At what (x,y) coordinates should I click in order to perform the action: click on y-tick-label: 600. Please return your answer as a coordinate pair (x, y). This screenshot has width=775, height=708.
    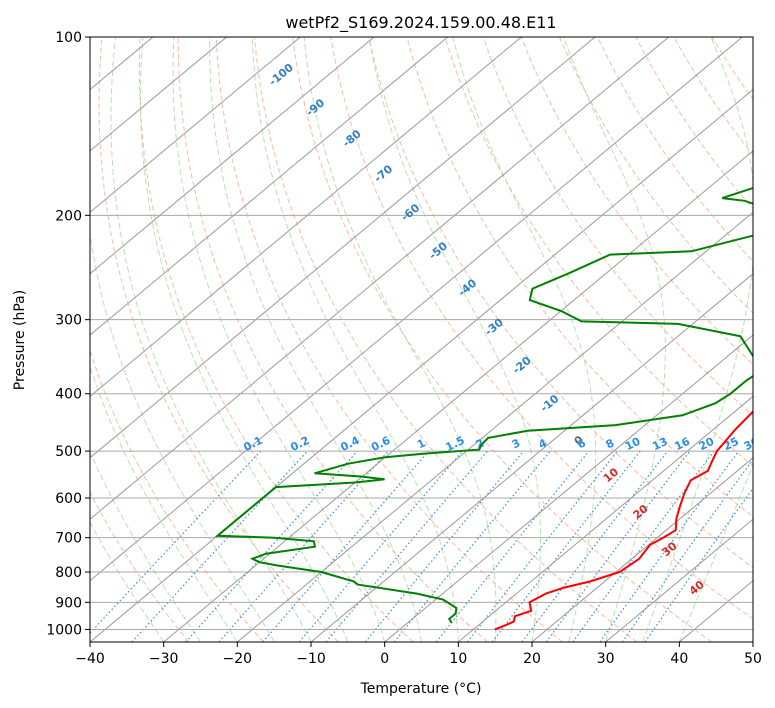
    Looking at the image, I should click on (68, 499).